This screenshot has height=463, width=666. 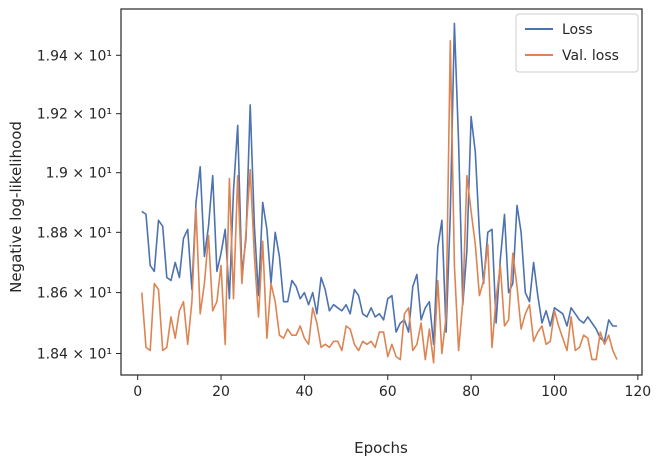 What do you see at coordinates (137, 392) in the screenshot?
I see `x-tick-label: 0` at bounding box center [137, 392].